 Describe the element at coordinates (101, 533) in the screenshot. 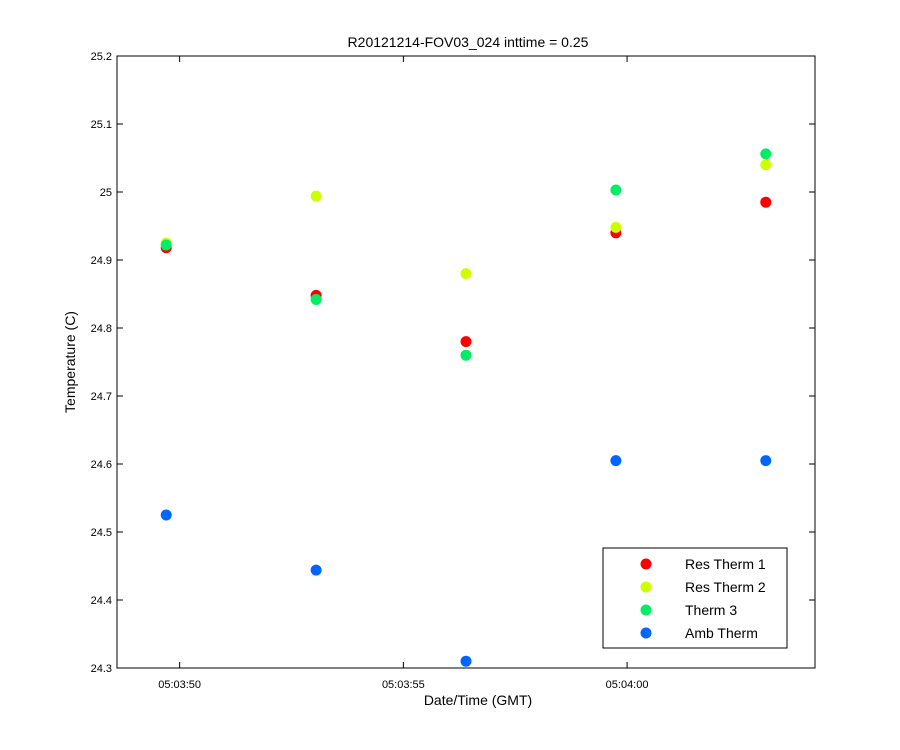

I see `y-tick-label: 24.5` at that location.